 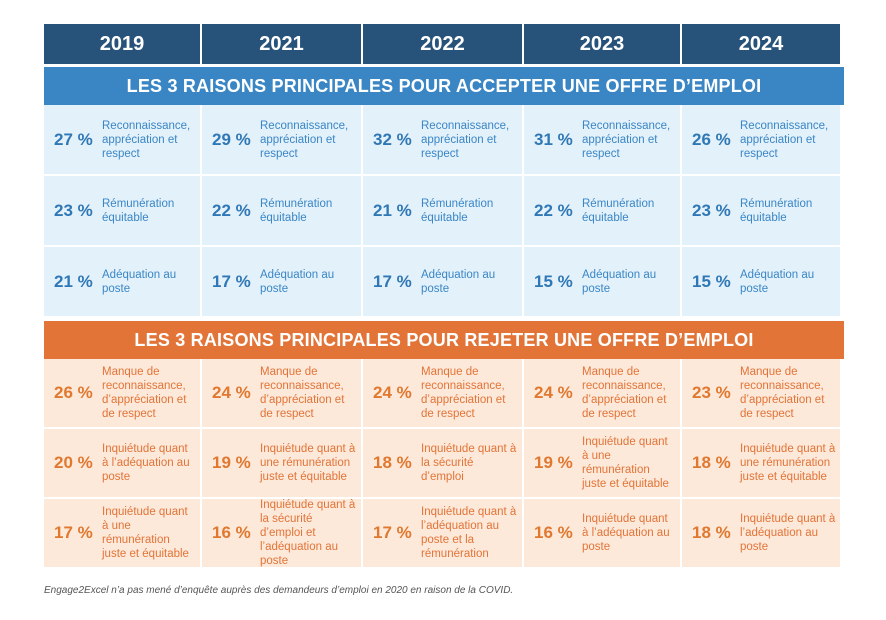 I want to click on accept-cell: 21 % Adéquation au poste, so click(x=123, y=282).